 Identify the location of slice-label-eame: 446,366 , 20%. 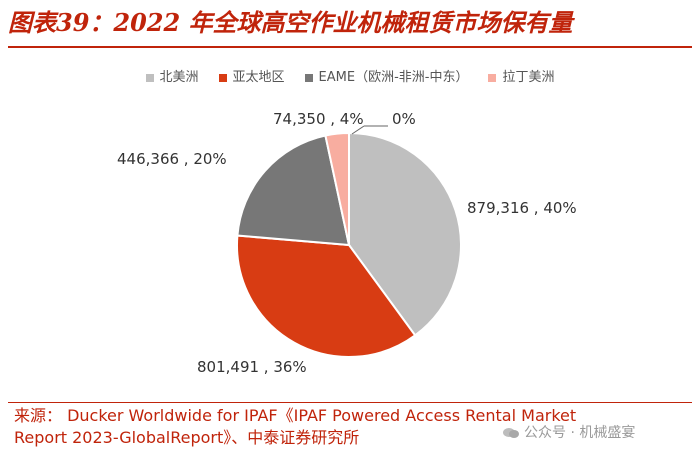
(172, 159).